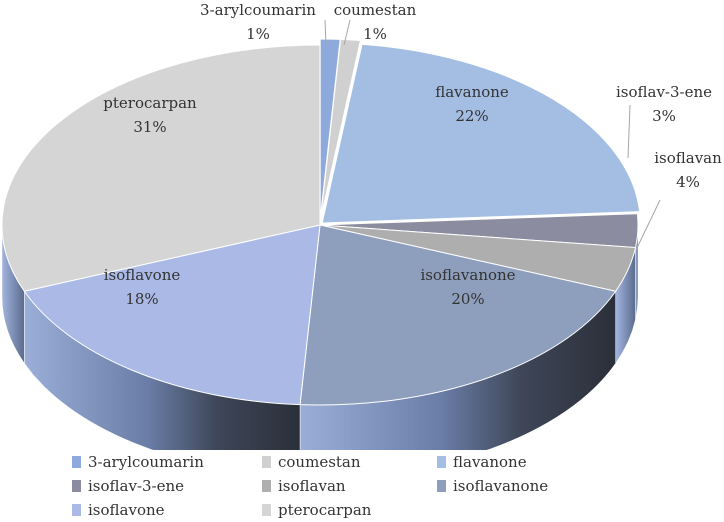 This screenshot has width=724, height=522. Describe the element at coordinates (347, 32) in the screenshot. I see `leader-line-coumestan` at that location.